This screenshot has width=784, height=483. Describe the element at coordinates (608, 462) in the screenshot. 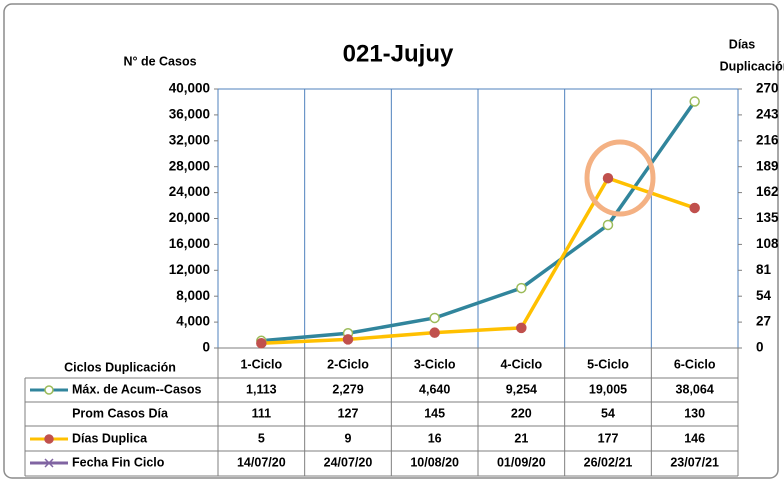

I see `table-value: 26/02/21` at that location.